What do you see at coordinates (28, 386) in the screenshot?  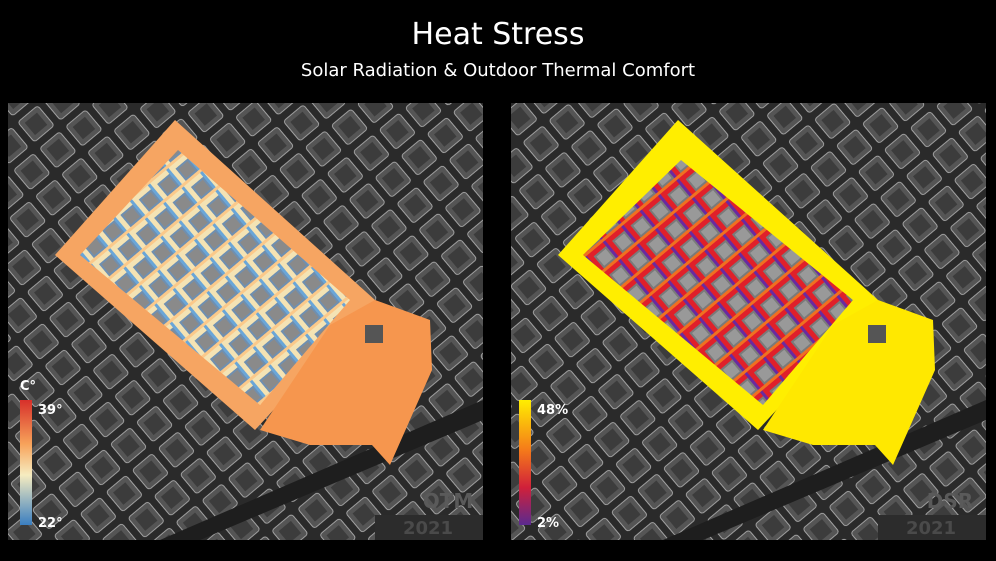 I see `legend-unit: C°` at bounding box center [28, 386].